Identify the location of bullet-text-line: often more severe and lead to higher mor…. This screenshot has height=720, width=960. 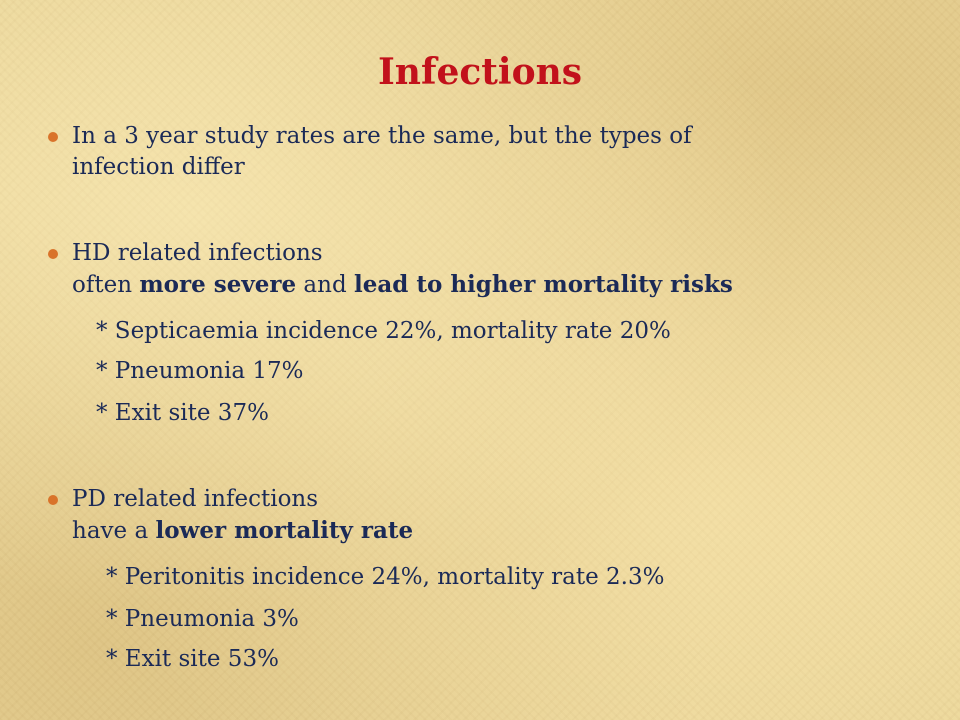
(502, 285).